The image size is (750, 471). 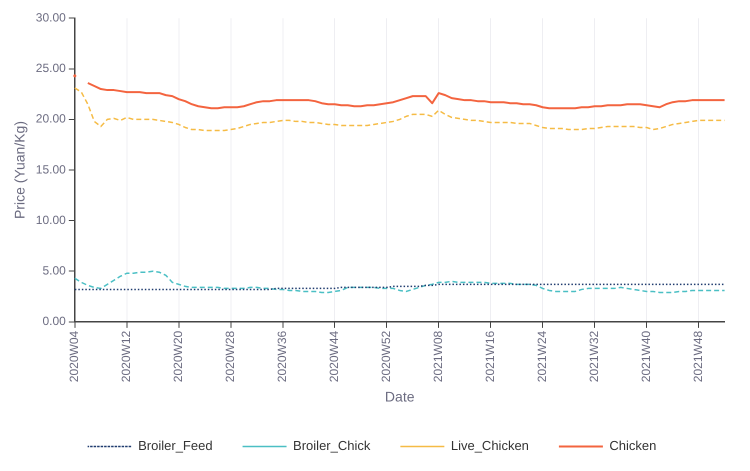 What do you see at coordinates (593, 356) in the screenshot?
I see `x-tick-label: 2021W32` at bounding box center [593, 356].